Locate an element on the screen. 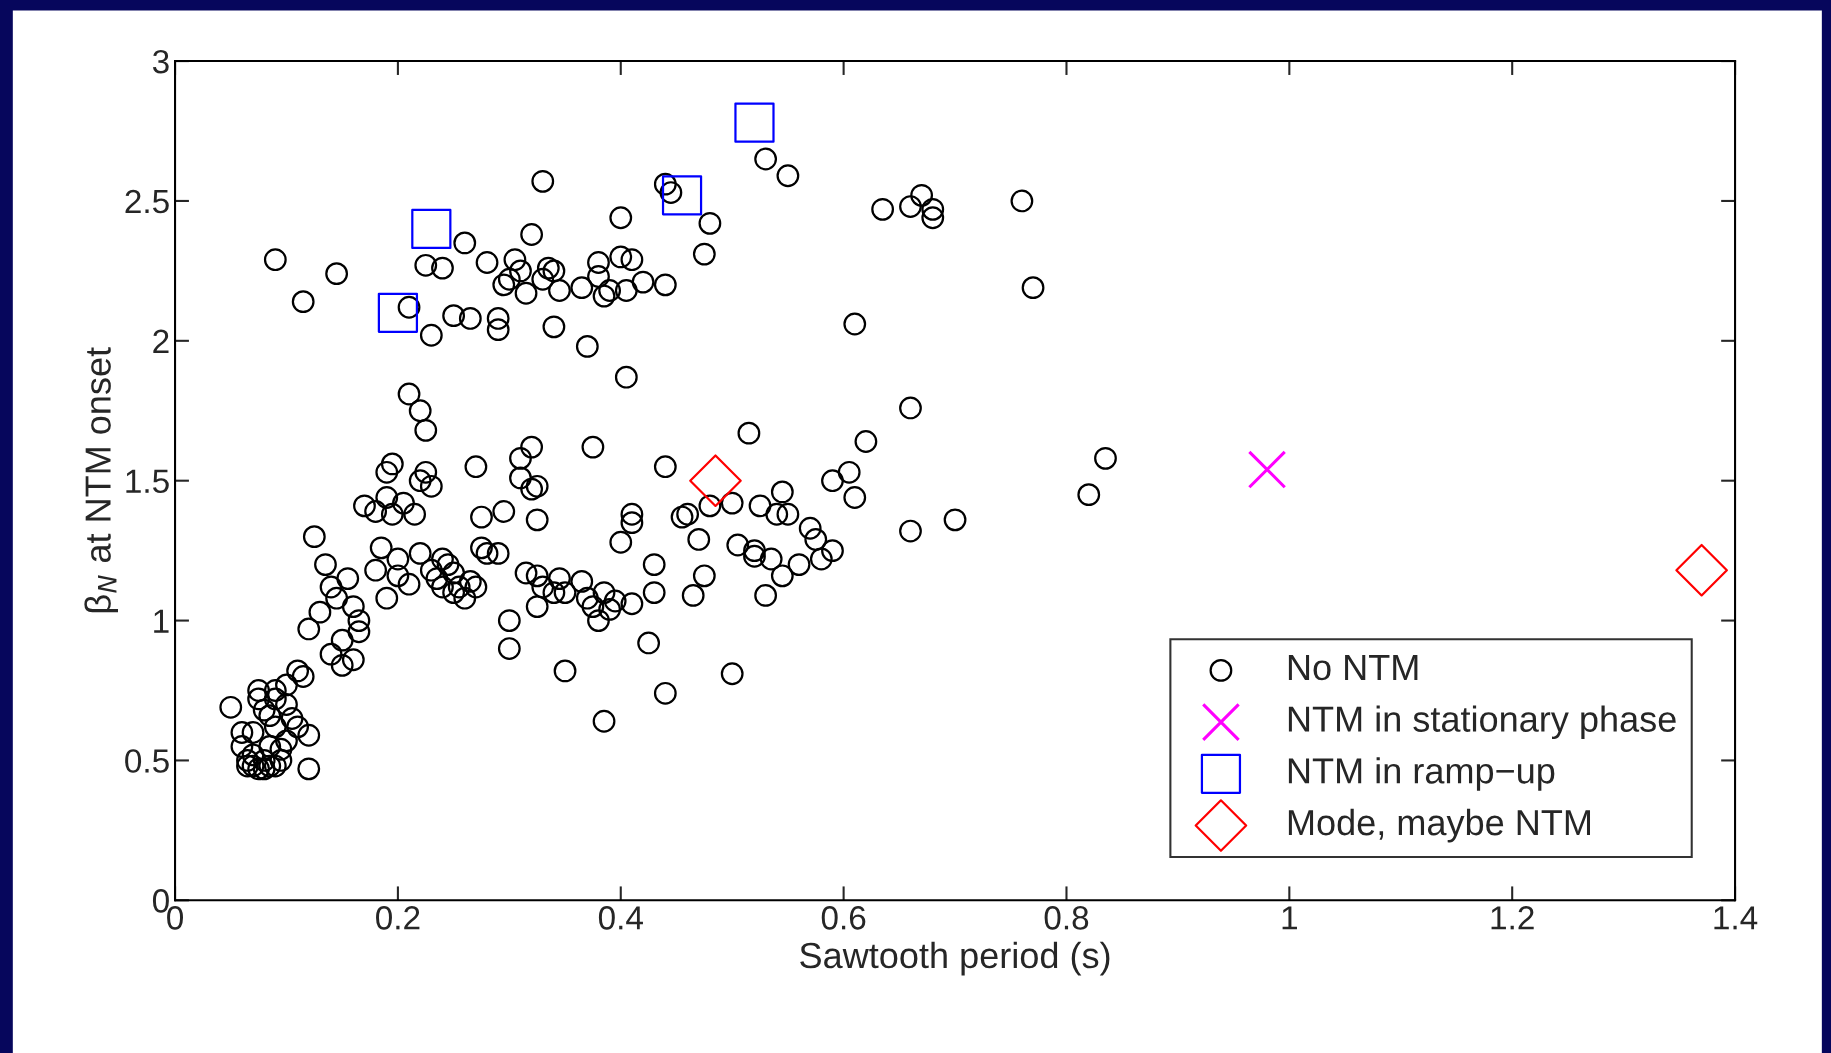 This screenshot has width=1831, height=1053. x-tick-label: 0.4 is located at coordinates (620, 918).